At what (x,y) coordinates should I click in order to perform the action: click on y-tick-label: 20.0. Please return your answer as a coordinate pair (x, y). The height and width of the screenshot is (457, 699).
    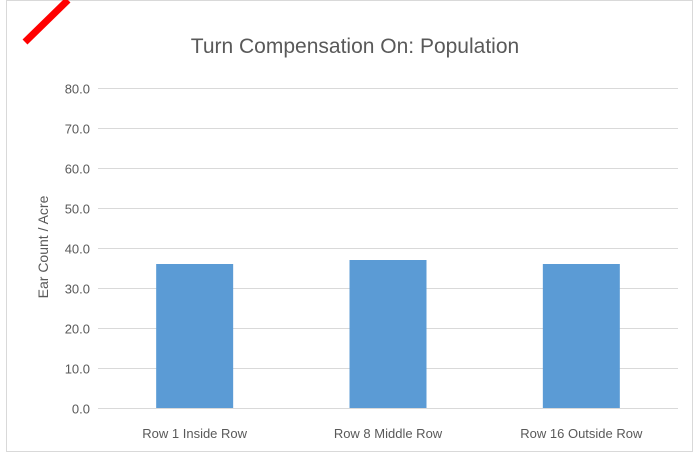
    Looking at the image, I should click on (77, 329).